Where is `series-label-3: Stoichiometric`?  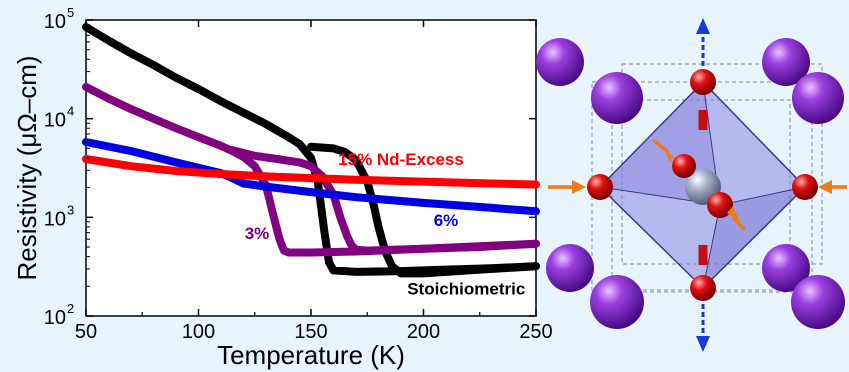 series-label-3: Stoichiometric is located at coordinates (466, 289).